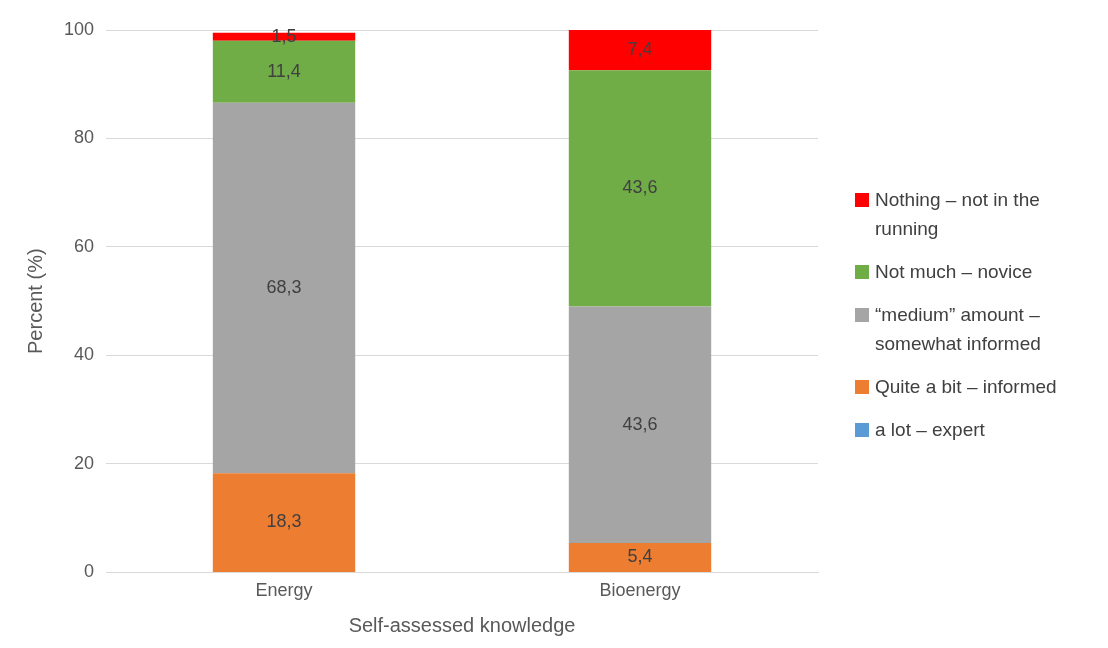  Describe the element at coordinates (640, 590) in the screenshot. I see `x-tick-label: Bioenergy` at that location.